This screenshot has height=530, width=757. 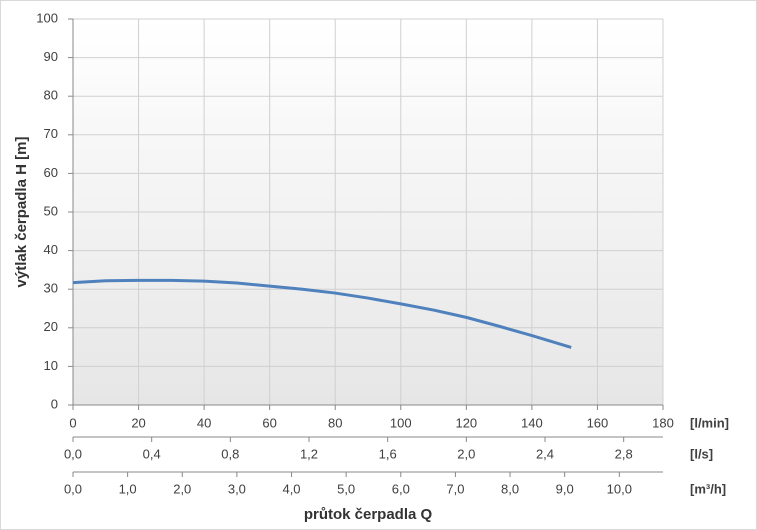 I want to click on x-tick-label: 120, so click(x=466, y=422).